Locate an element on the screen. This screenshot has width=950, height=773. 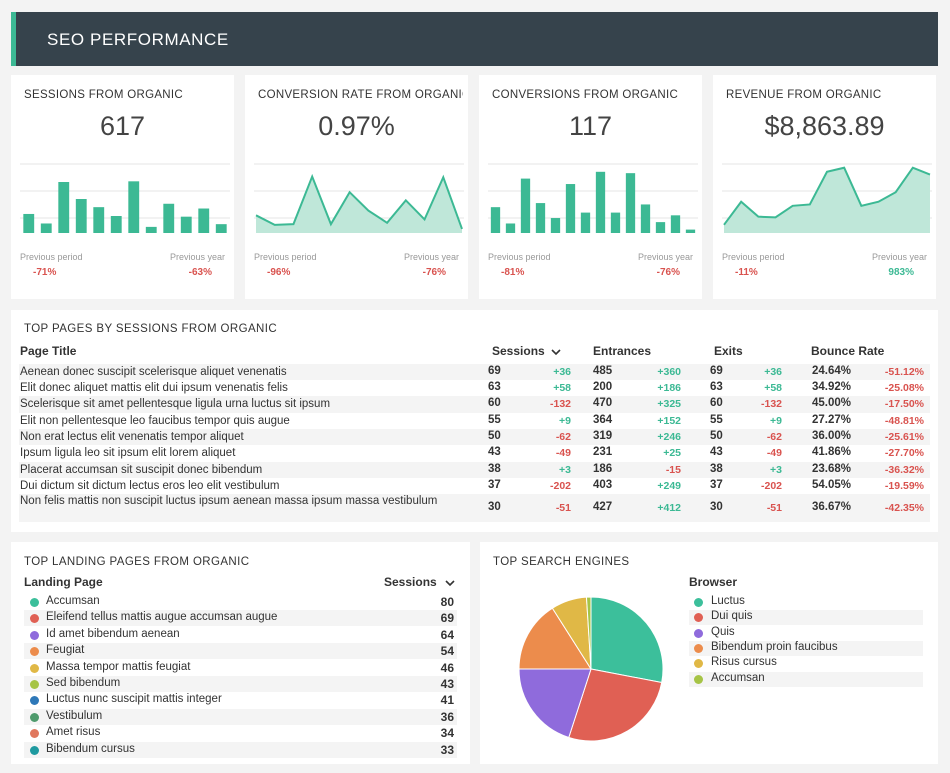
list-item: Vestibulum 36 is located at coordinates (240, 716).